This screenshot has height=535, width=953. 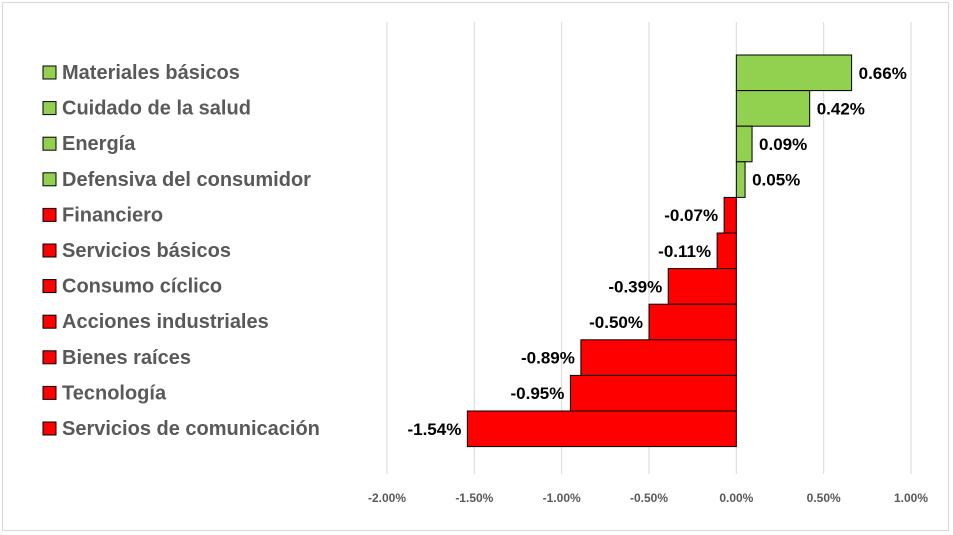 I want to click on legend-label: Materiales básicos, so click(x=151, y=73).